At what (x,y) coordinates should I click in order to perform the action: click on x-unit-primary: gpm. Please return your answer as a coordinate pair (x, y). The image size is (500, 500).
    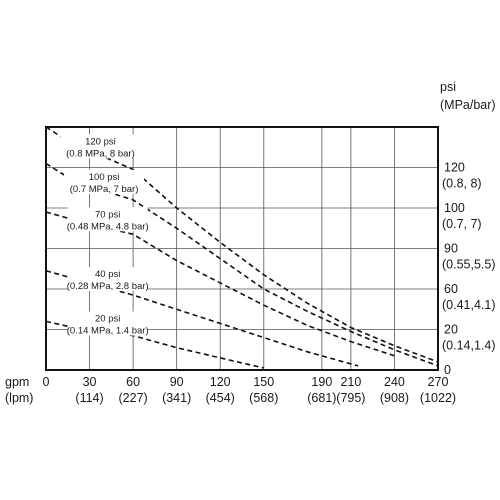
    Looking at the image, I should click on (17, 382).